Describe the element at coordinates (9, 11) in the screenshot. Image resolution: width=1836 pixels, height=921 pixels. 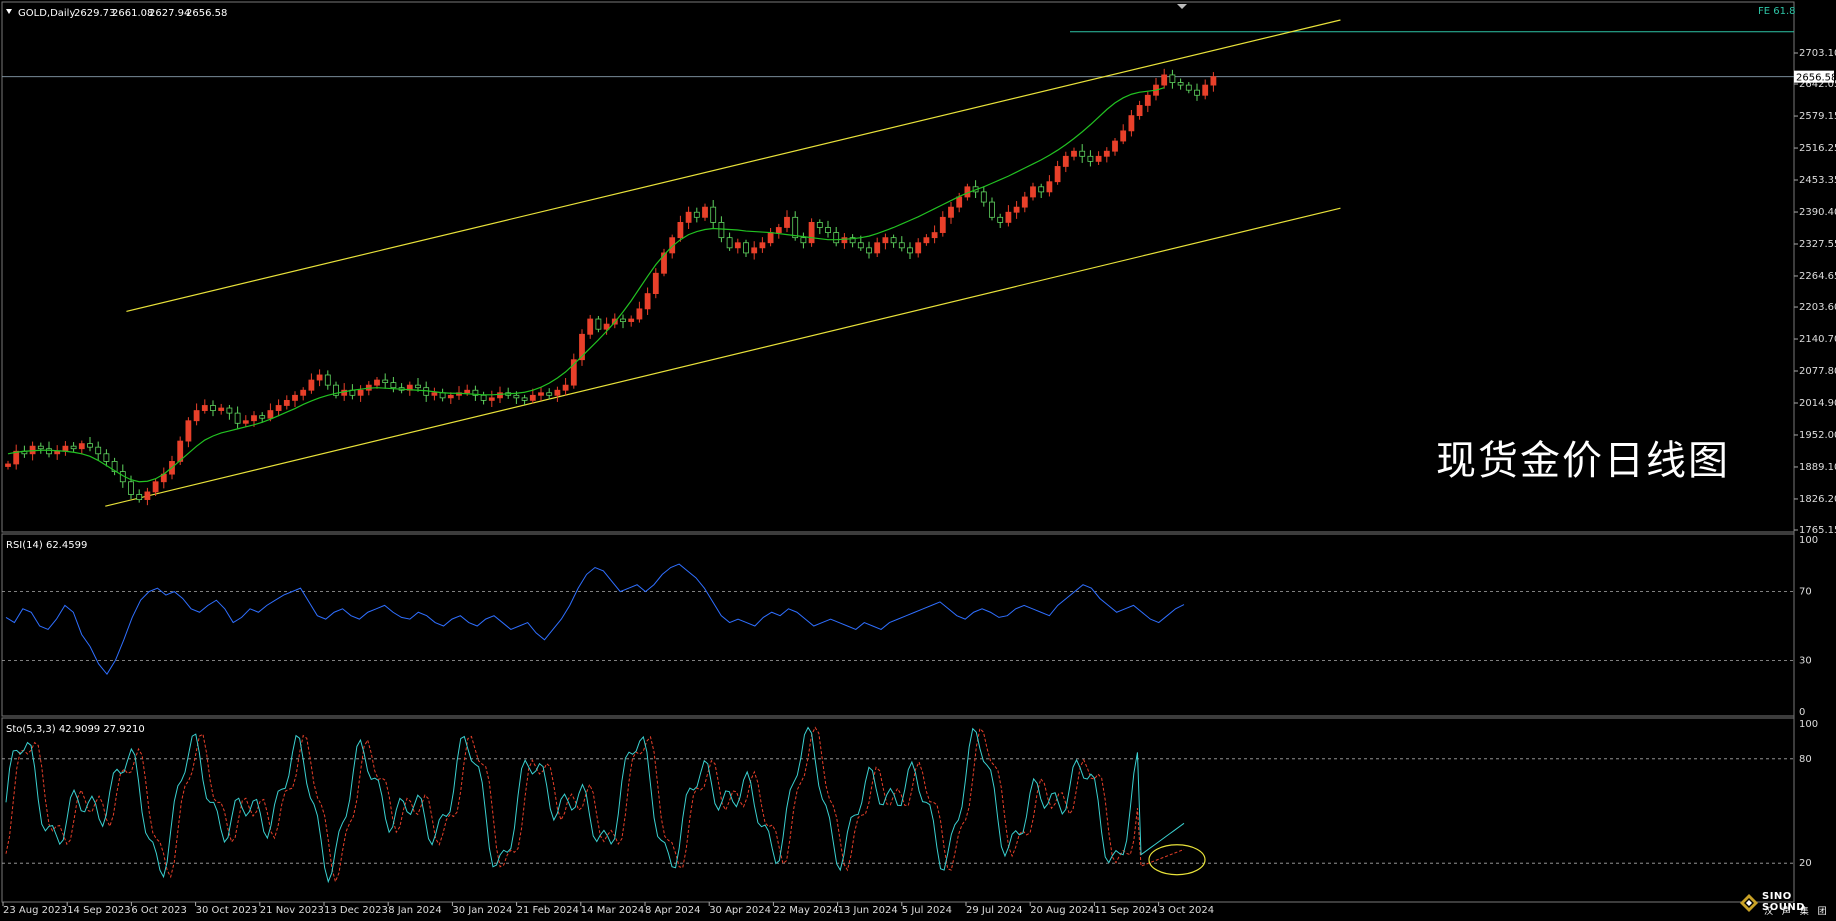
I see `dropdown-triangle-icon` at that location.